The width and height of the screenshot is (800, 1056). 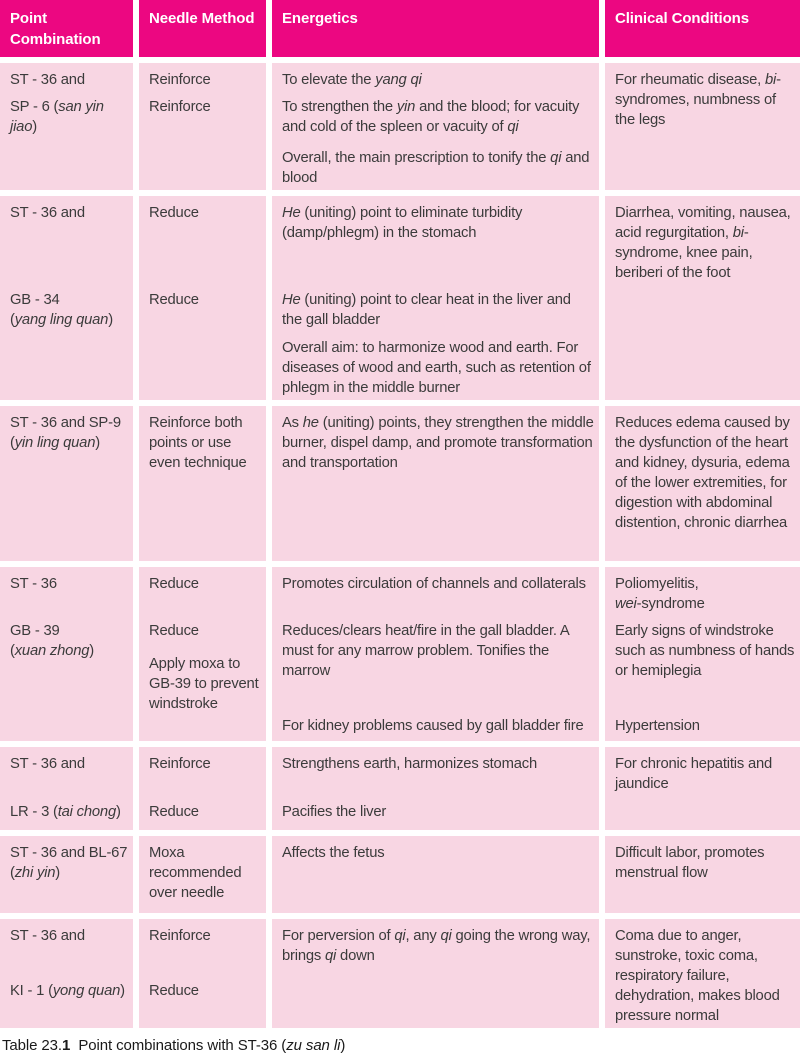 What do you see at coordinates (702, 788) in the screenshot?
I see `table-cell: For chronic hepatitis and jaundice` at bounding box center [702, 788].